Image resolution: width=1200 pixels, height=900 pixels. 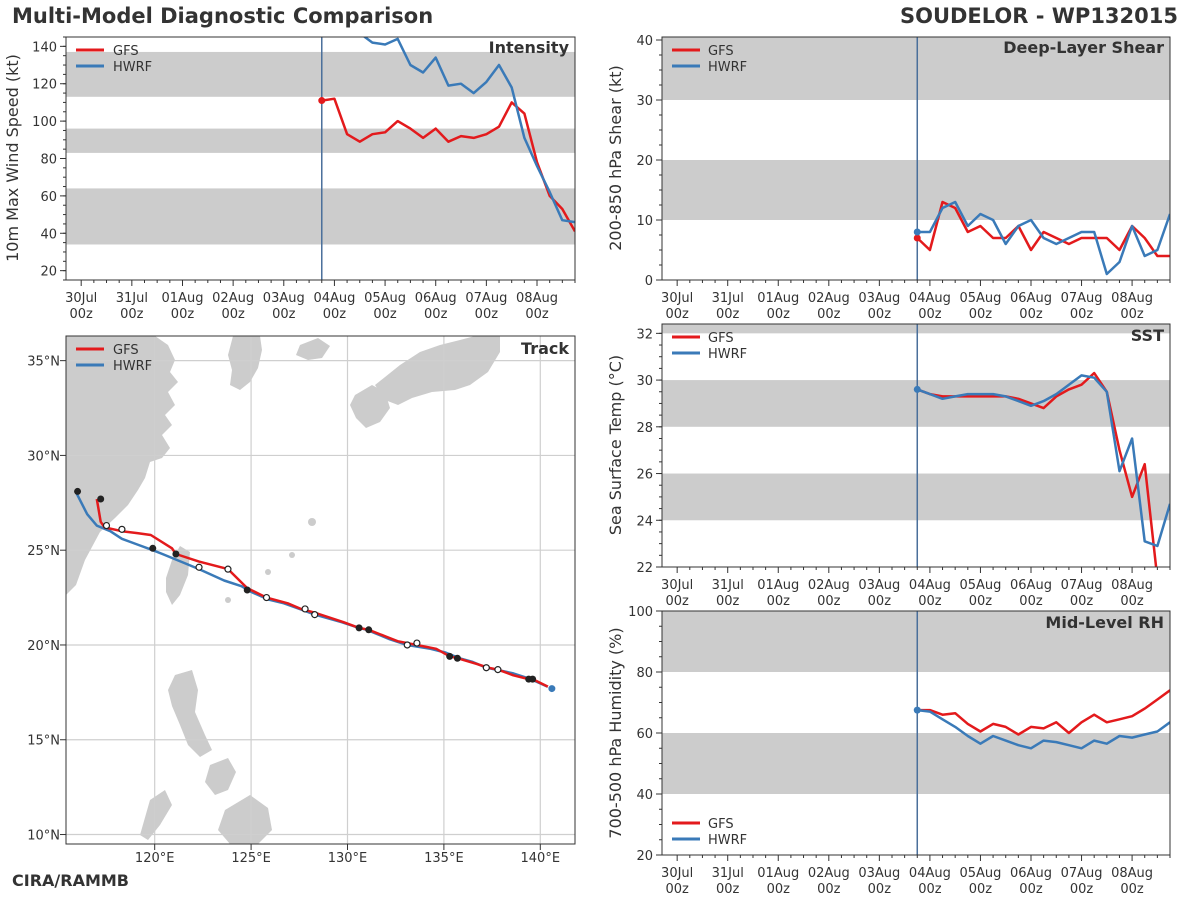 What do you see at coordinates (251, 858) in the screenshot?
I see `track-xtick-label: 125°E` at bounding box center [251, 858].